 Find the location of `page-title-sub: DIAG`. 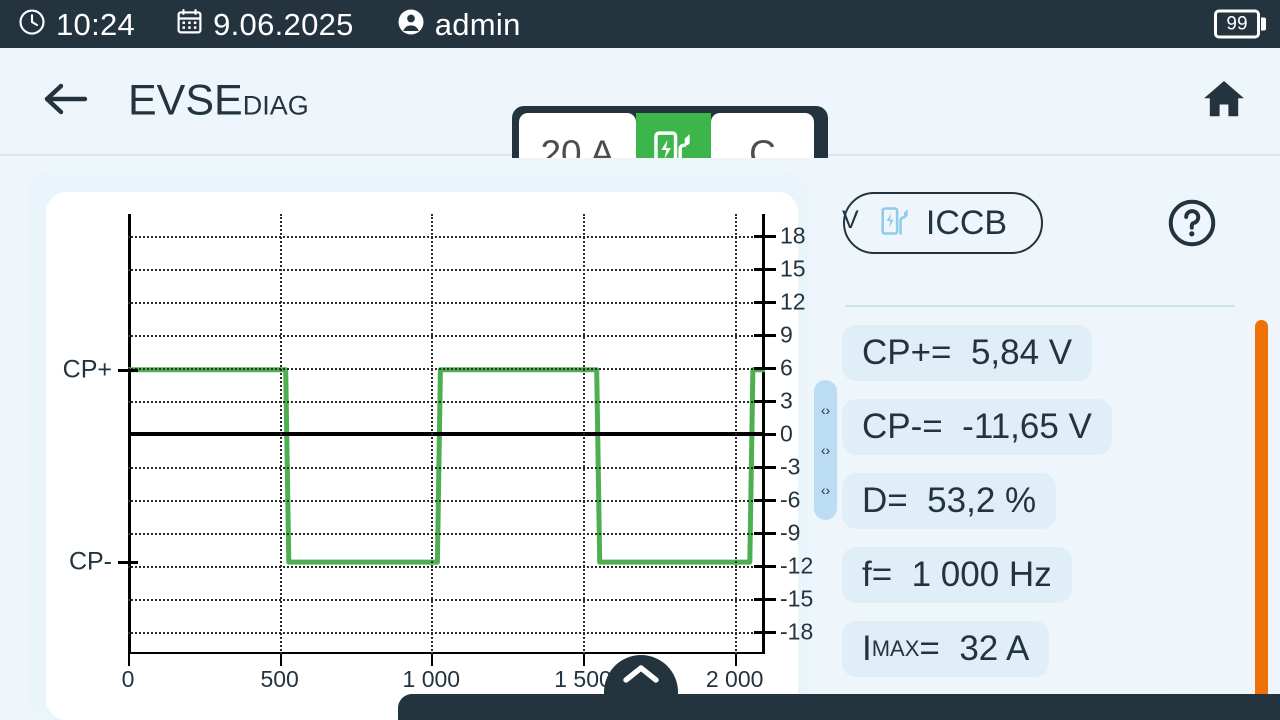

page-title-sub: DIAG is located at coordinates (275, 105).